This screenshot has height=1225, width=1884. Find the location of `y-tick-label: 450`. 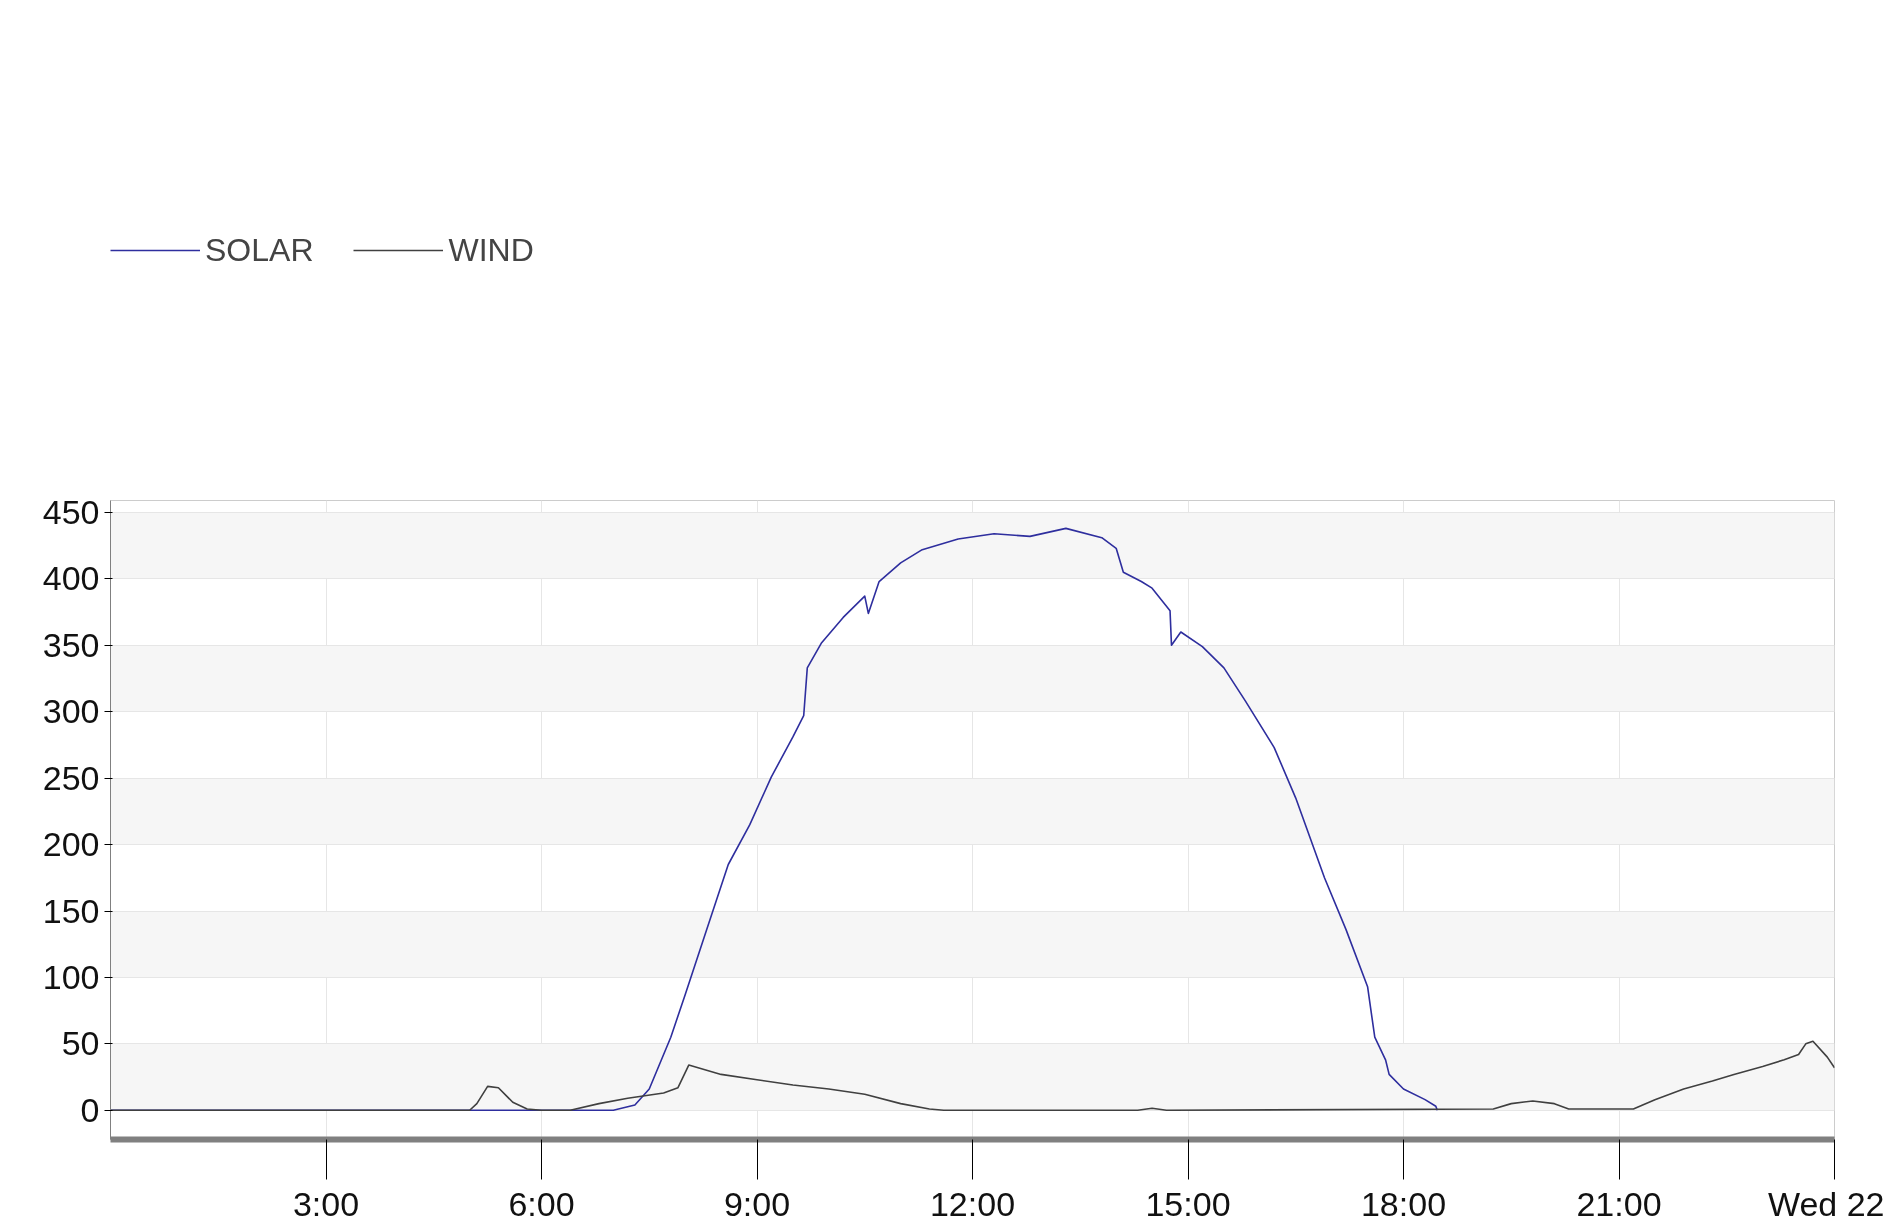

y-tick-label: 450 is located at coordinates (71, 511).